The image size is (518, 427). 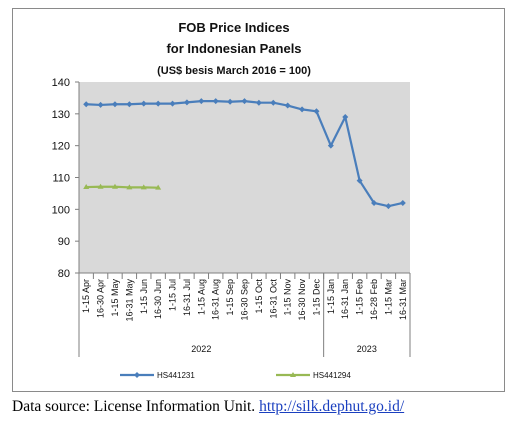 What do you see at coordinates (331, 296) in the screenshot?
I see `x-tick-label: 1-15 Jan` at bounding box center [331, 296].